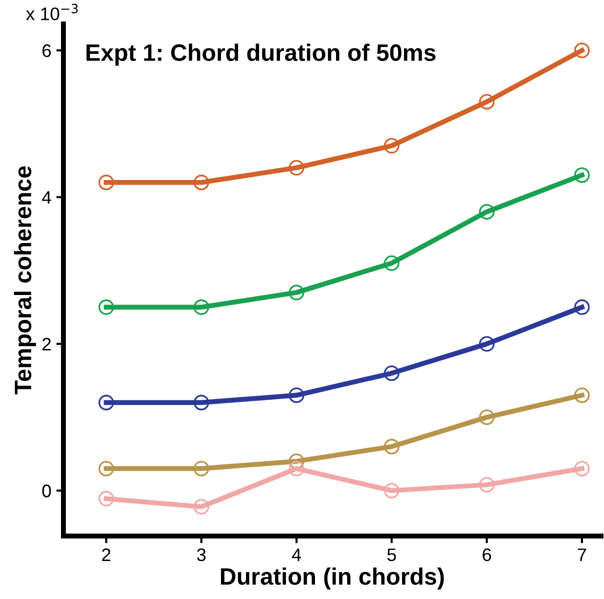  I want to click on text: Expt 1: Chord duration of 50ms, so click(261, 55).